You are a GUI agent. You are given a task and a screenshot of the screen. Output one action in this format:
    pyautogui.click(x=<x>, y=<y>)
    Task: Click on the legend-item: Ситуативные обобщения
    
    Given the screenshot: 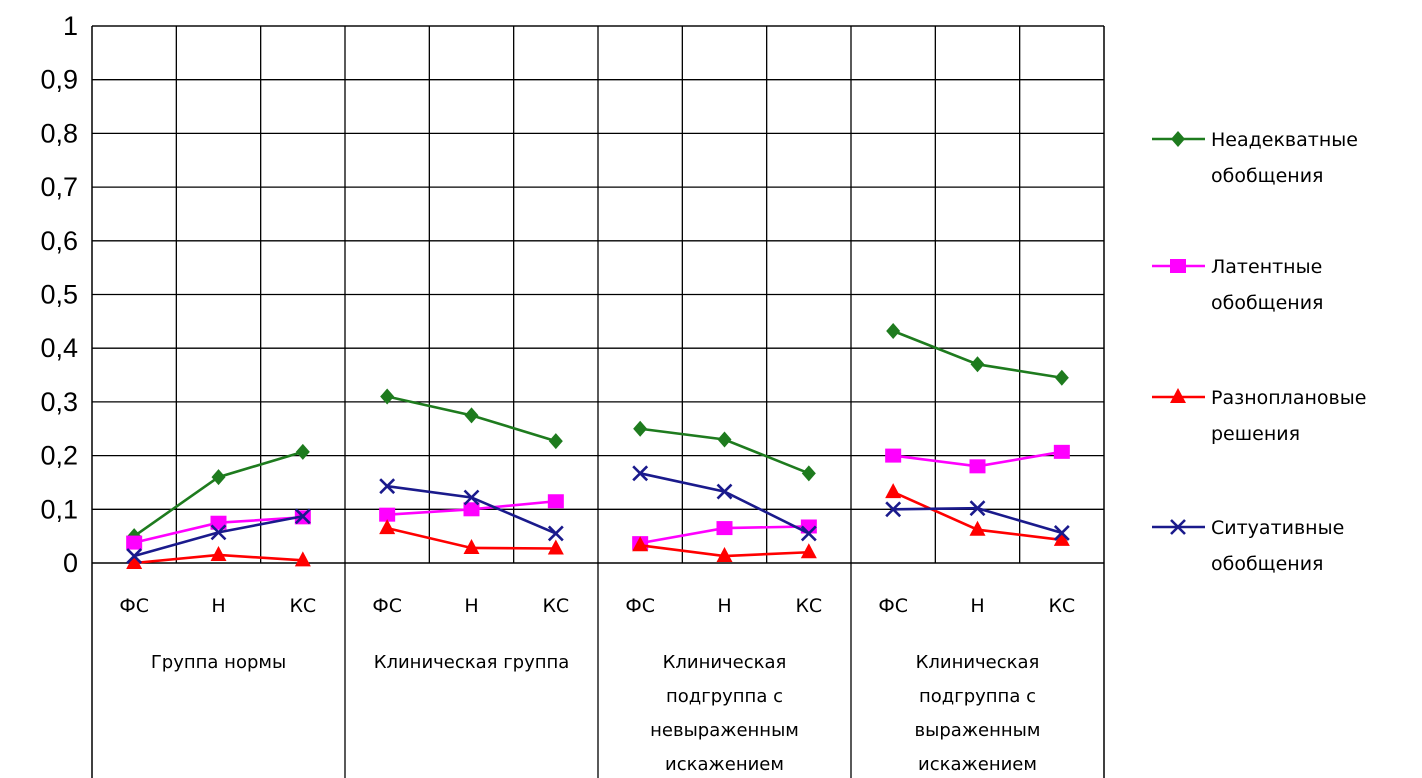 What is the action you would take?
    pyautogui.click(x=1248, y=546)
    